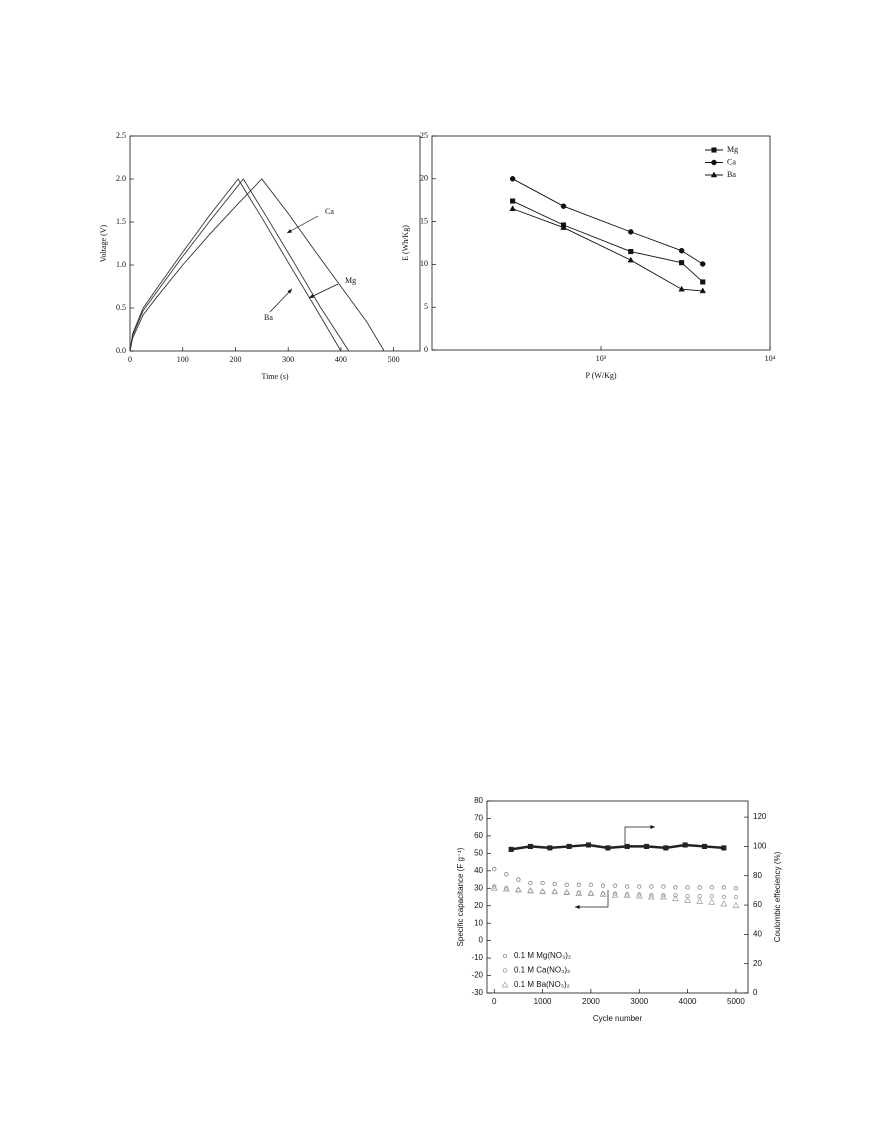 The height and width of the screenshot is (1140, 876). What do you see at coordinates (736, 1001) in the screenshot?
I see `x-tick-label: 5000` at bounding box center [736, 1001].